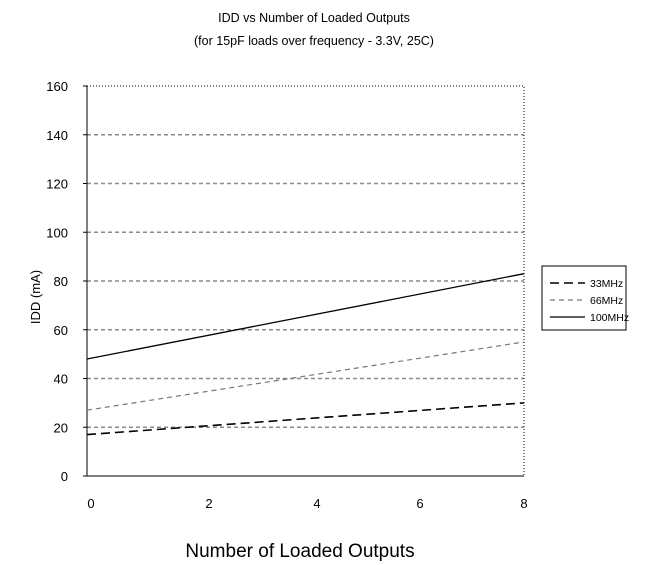 Image resolution: width=665 pixels, height=565 pixels. I want to click on x-tick-label: 2, so click(208, 503).